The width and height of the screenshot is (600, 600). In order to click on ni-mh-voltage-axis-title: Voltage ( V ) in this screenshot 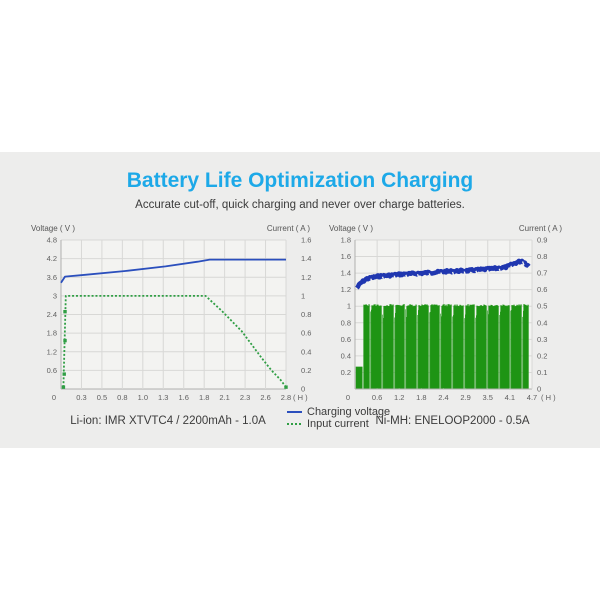, I will do `click(351, 228)`.